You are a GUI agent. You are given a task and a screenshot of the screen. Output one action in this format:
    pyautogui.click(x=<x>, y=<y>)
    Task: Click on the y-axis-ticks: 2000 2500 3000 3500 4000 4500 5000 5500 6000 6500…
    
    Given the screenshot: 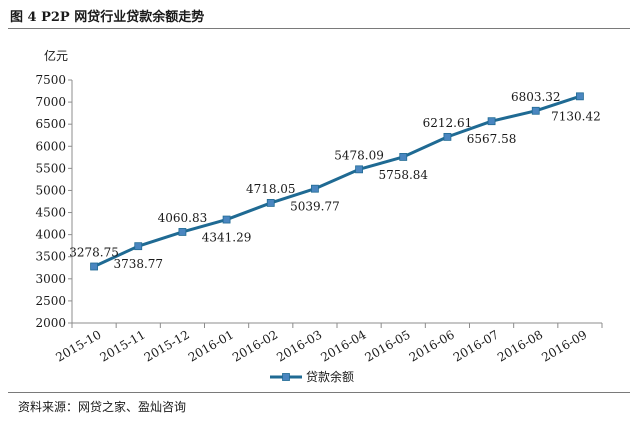 What is the action you would take?
    pyautogui.click(x=53, y=201)
    